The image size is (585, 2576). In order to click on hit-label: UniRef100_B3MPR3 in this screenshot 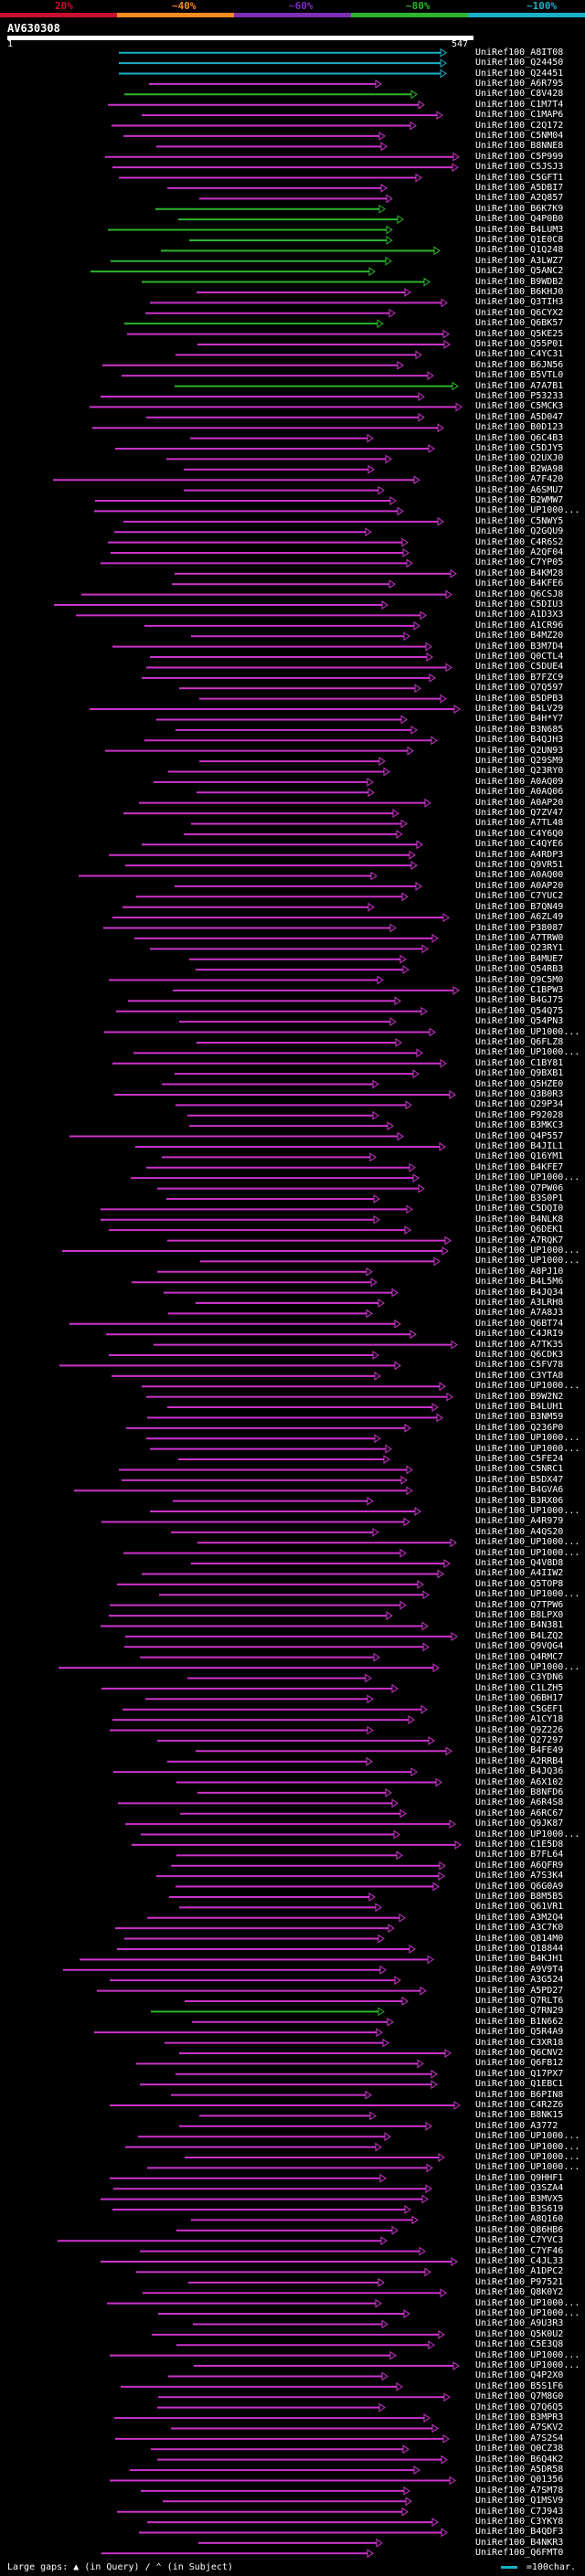, I will do `click(519, 2417)`.